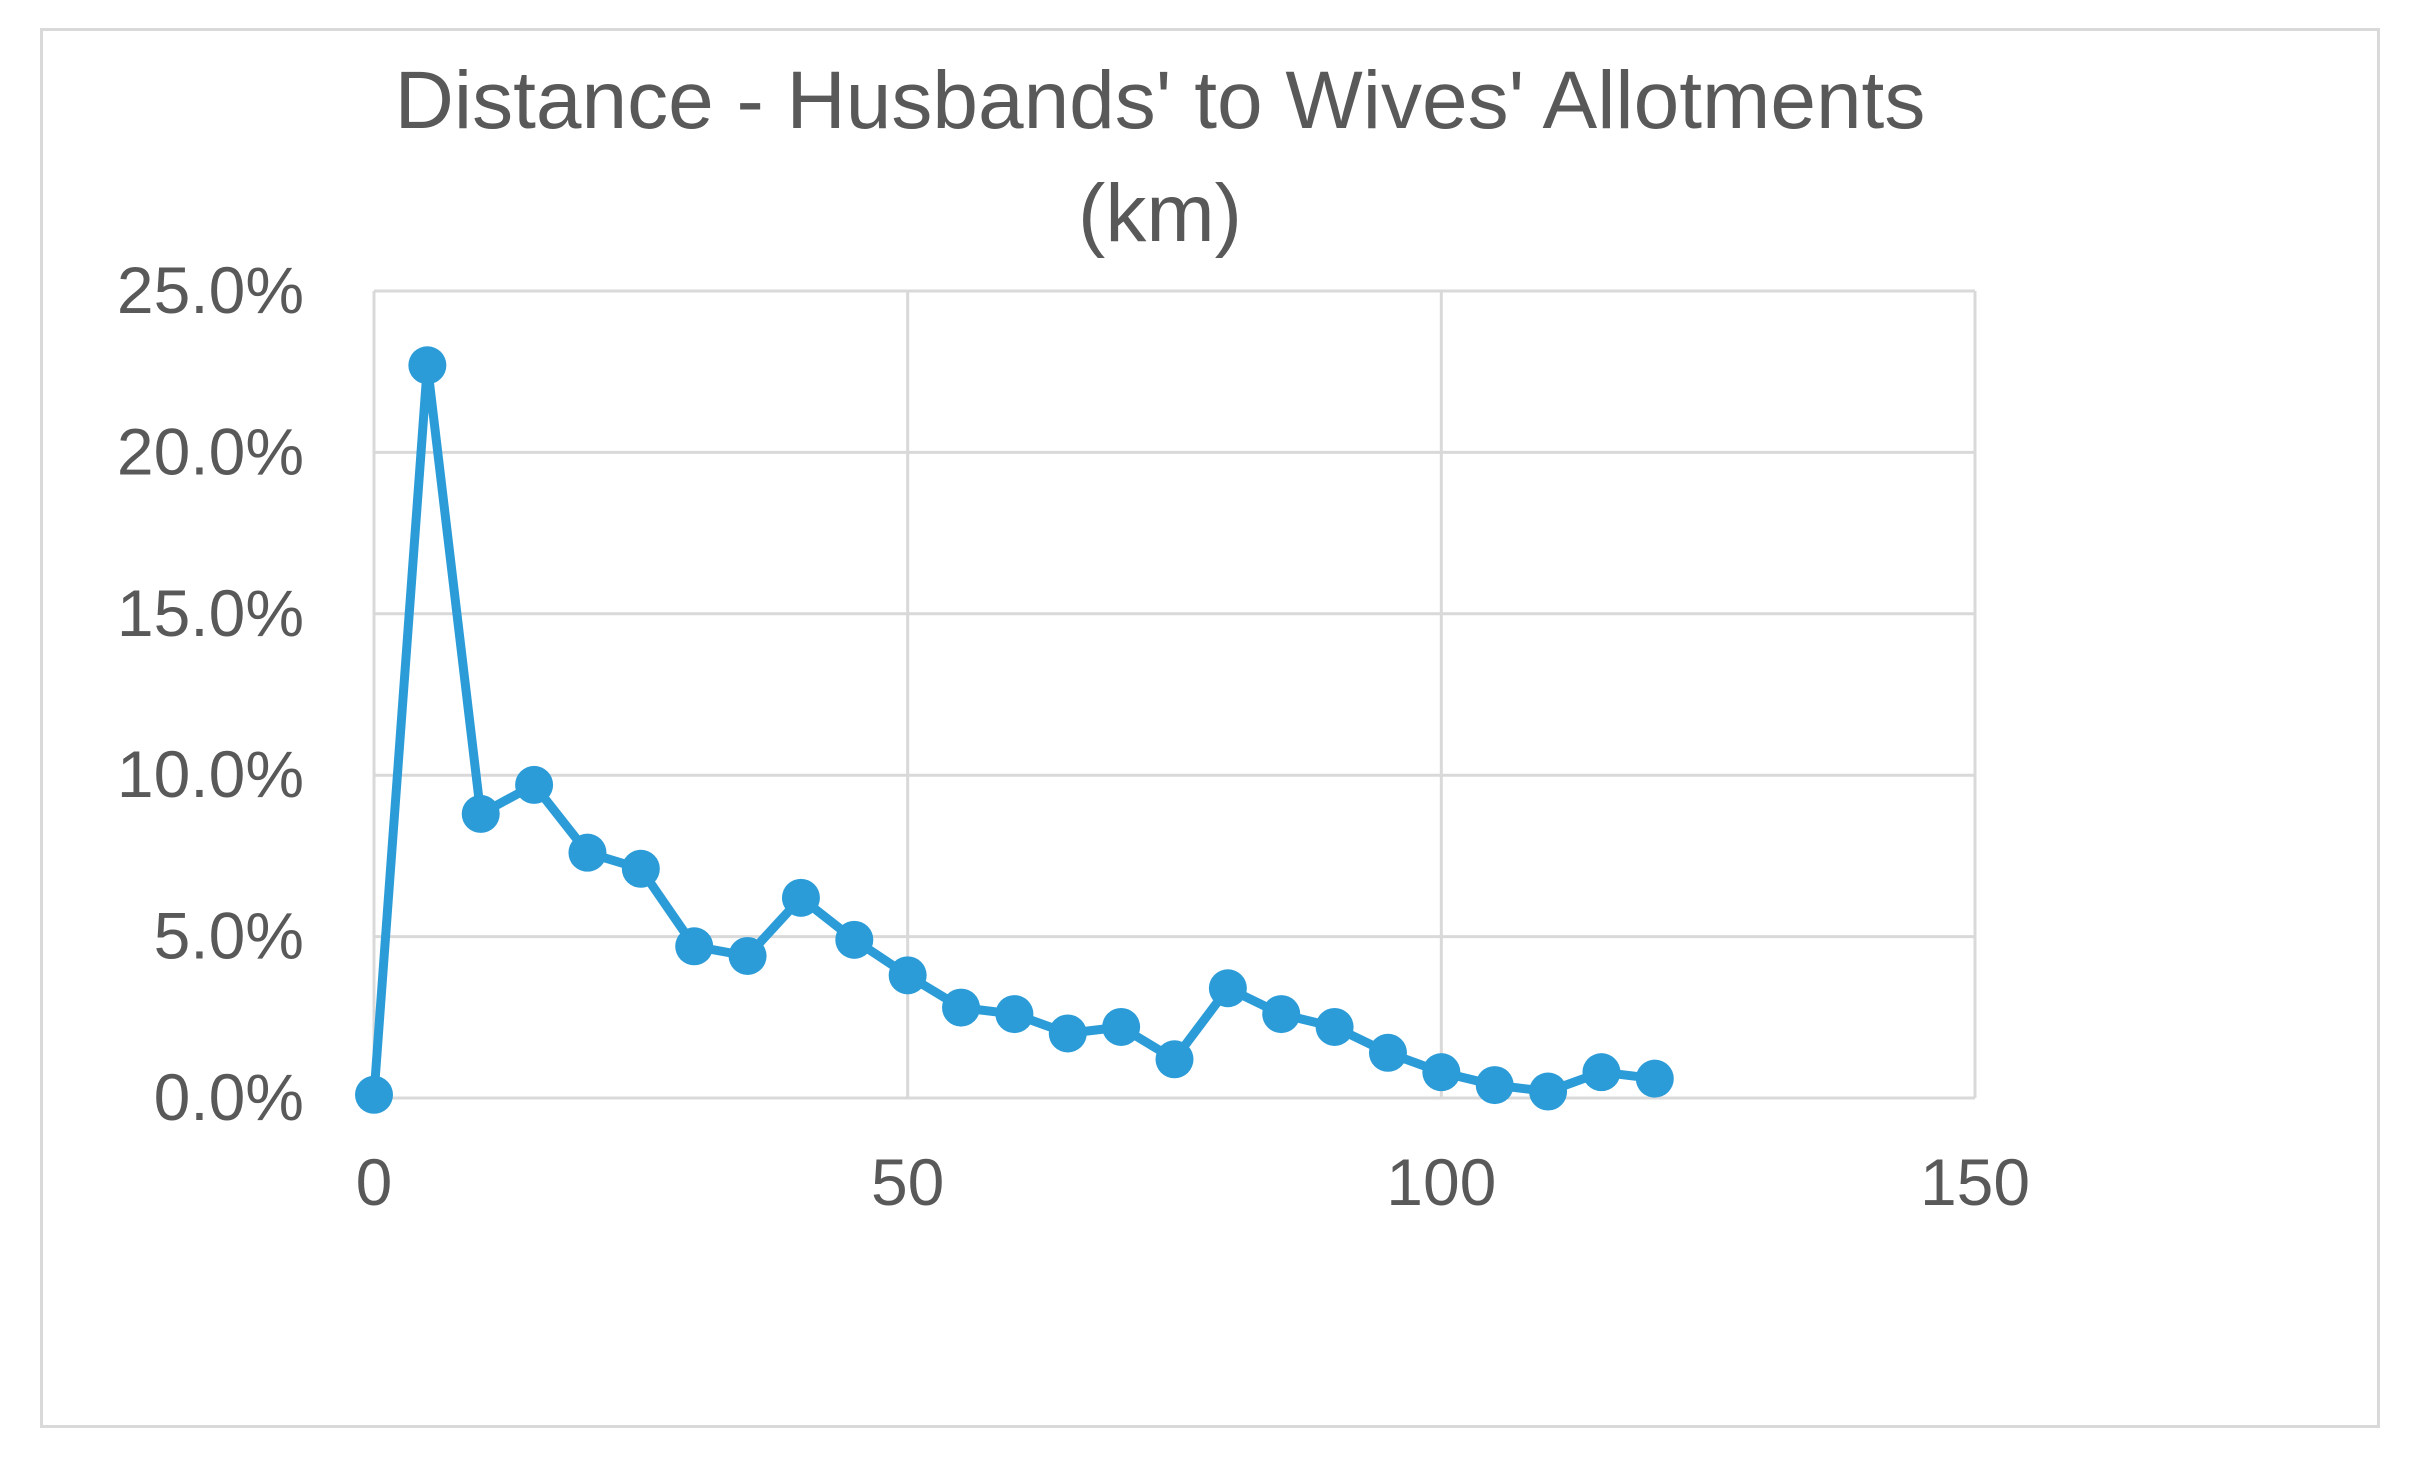 The width and height of the screenshot is (2426, 1463). What do you see at coordinates (210, 613) in the screenshot?
I see `y-tick-label: 15.0%` at bounding box center [210, 613].